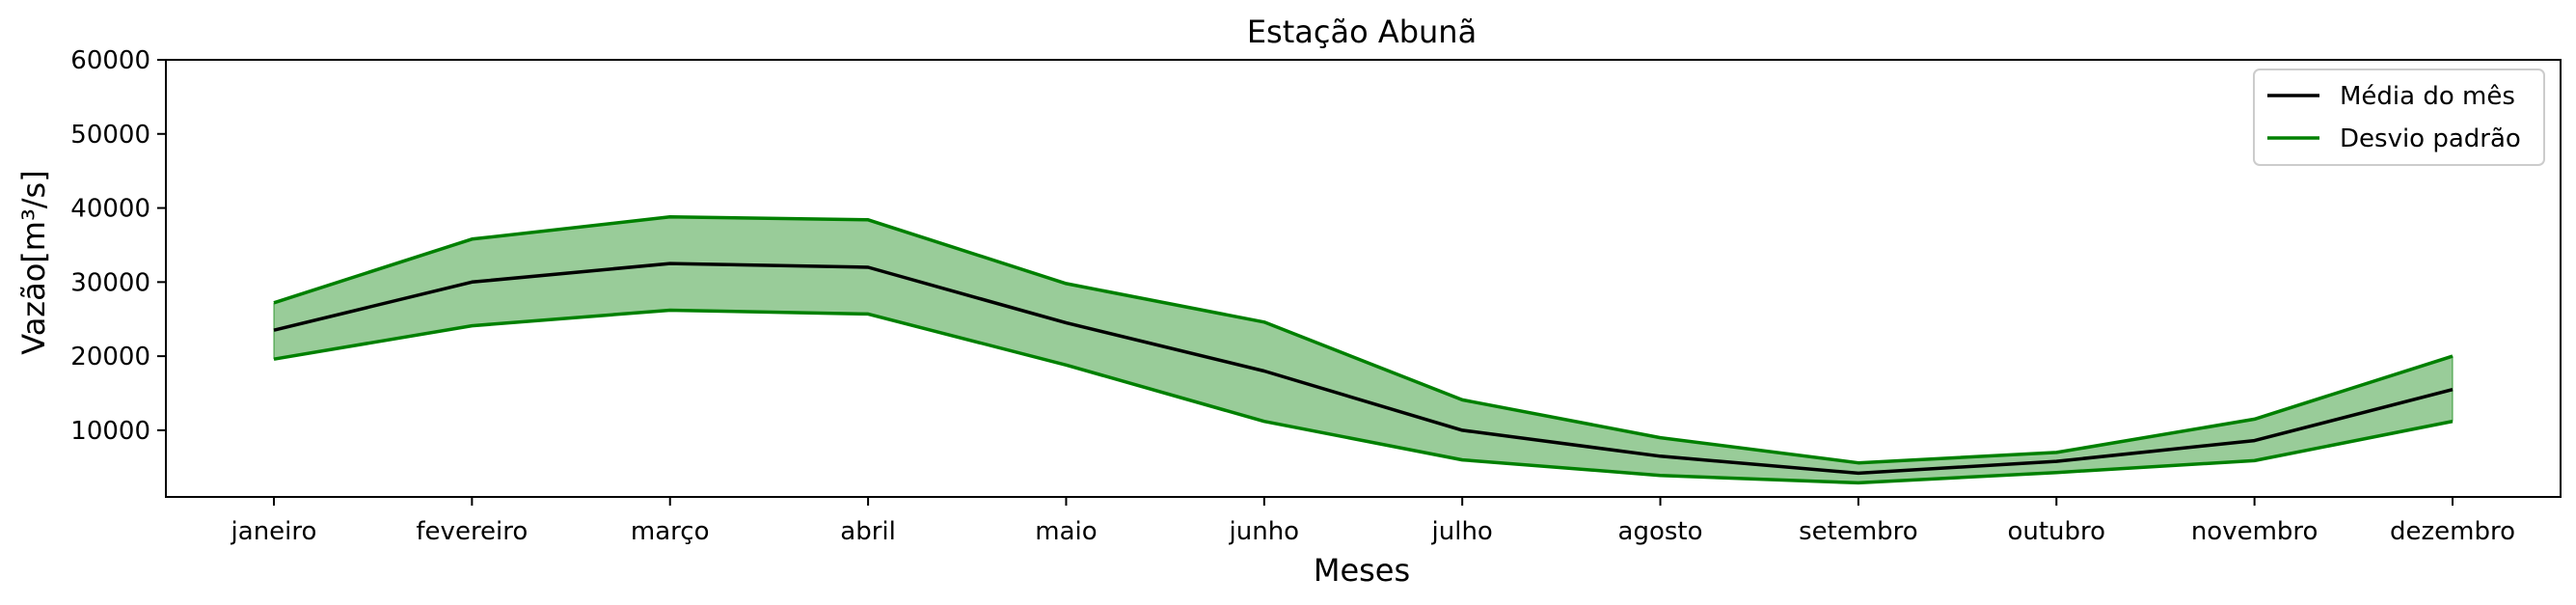 This screenshot has width=2576, height=605. What do you see at coordinates (110, 357) in the screenshot?
I see `y-tick-label: 20000` at bounding box center [110, 357].